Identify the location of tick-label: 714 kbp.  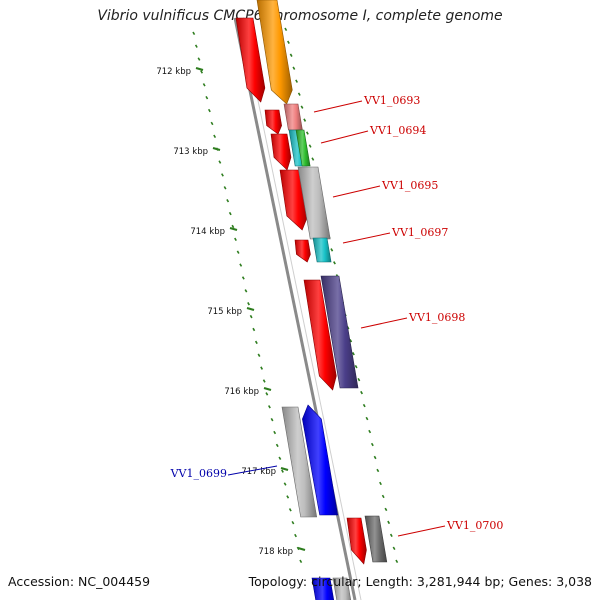
(207, 232).